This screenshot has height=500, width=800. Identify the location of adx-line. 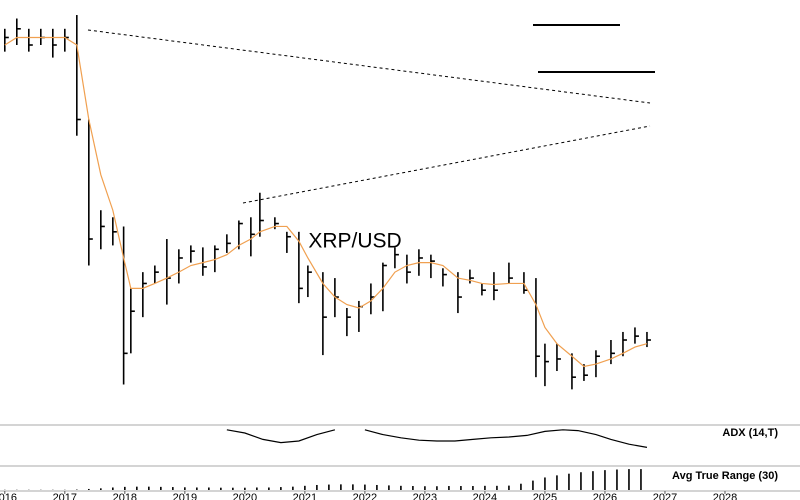
(437, 438).